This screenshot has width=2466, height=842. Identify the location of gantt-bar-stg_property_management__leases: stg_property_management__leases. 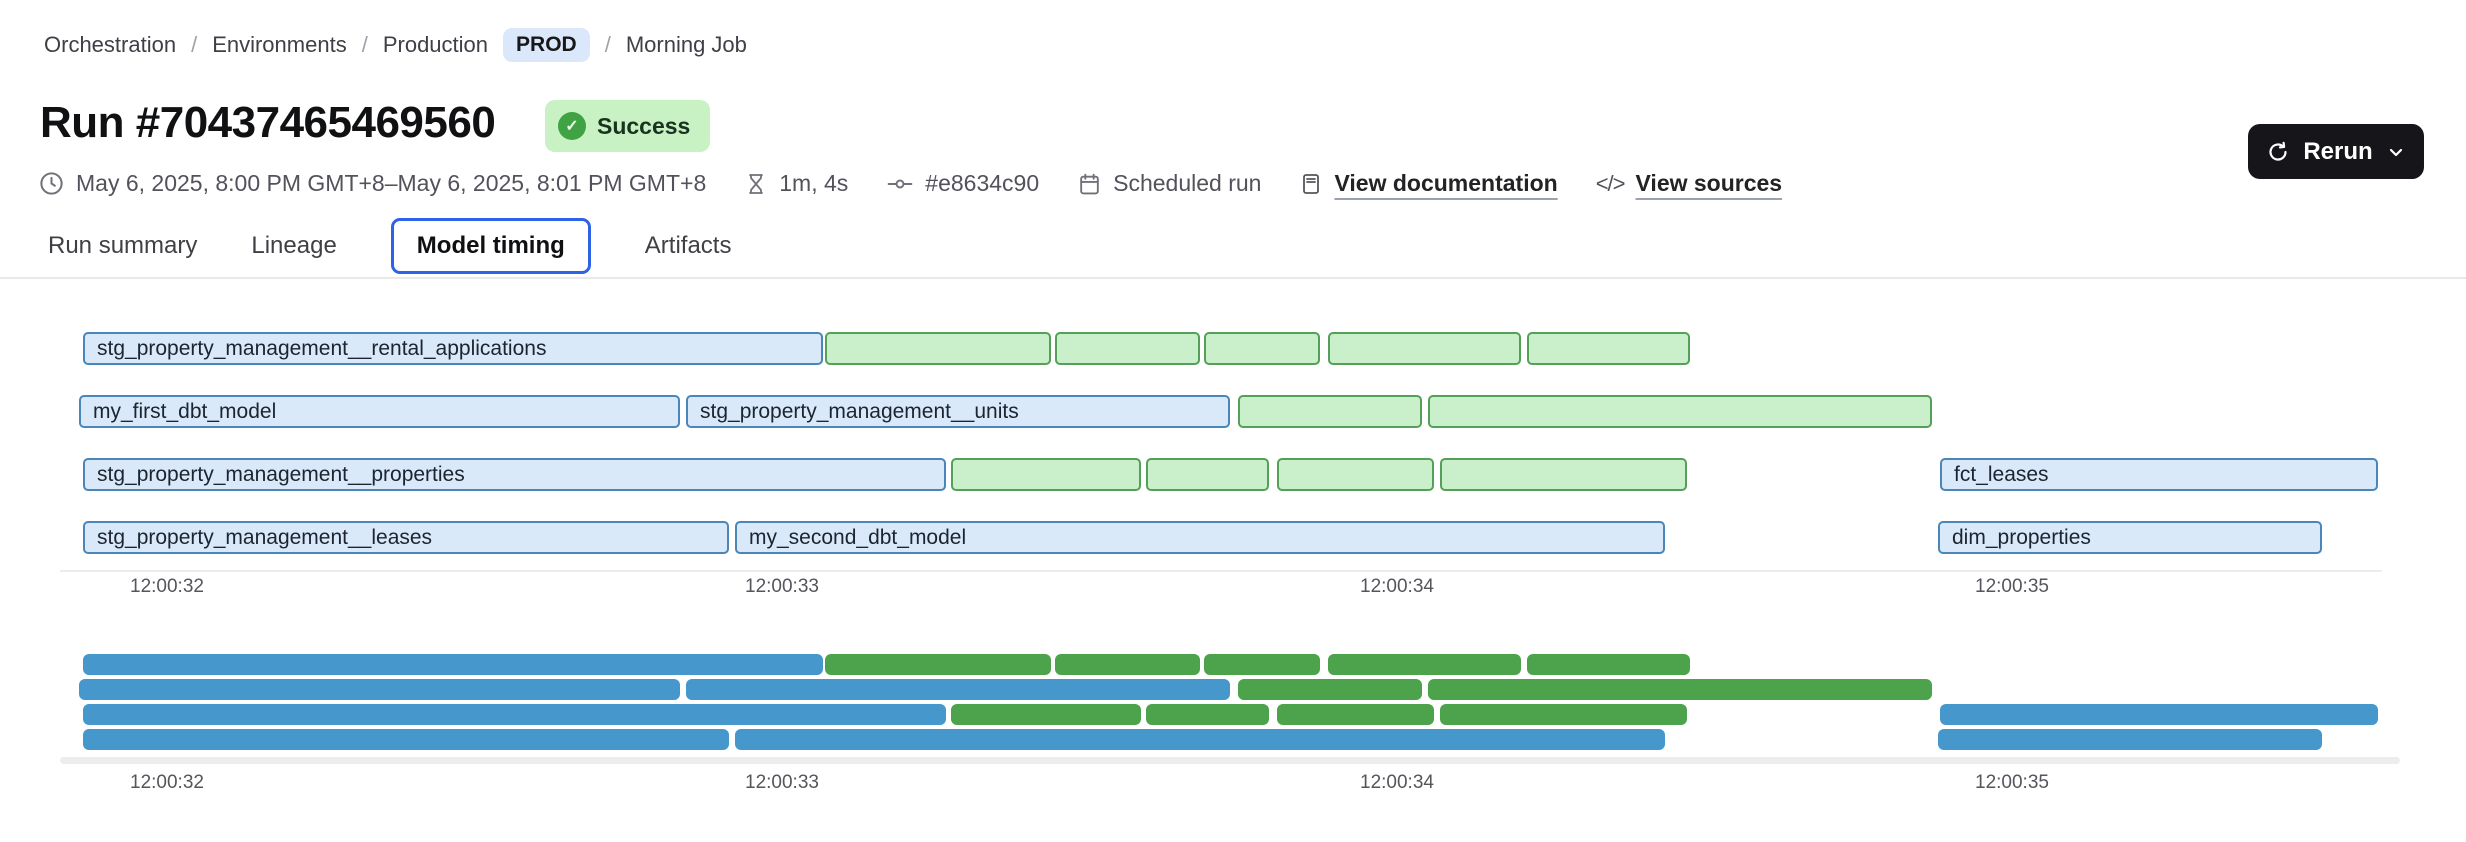
(406, 537).